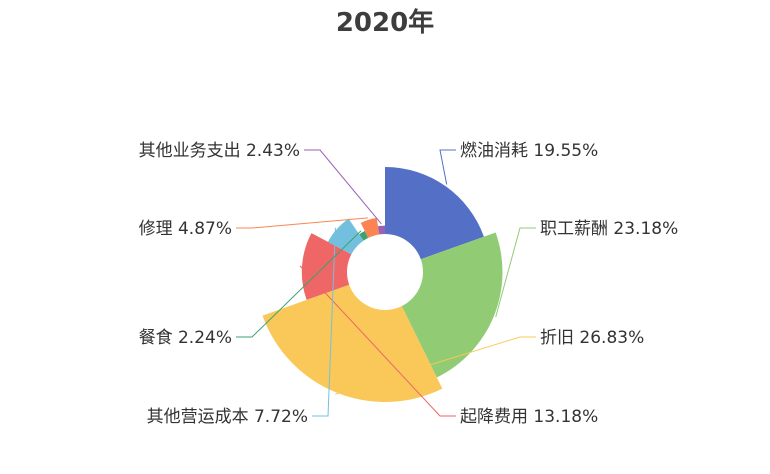 Image resolution: width=770 pixels, height=474 pixels. What do you see at coordinates (227, 417) in the screenshot?
I see `slice-label-5: 其他营运成本 7.72%` at bounding box center [227, 417].